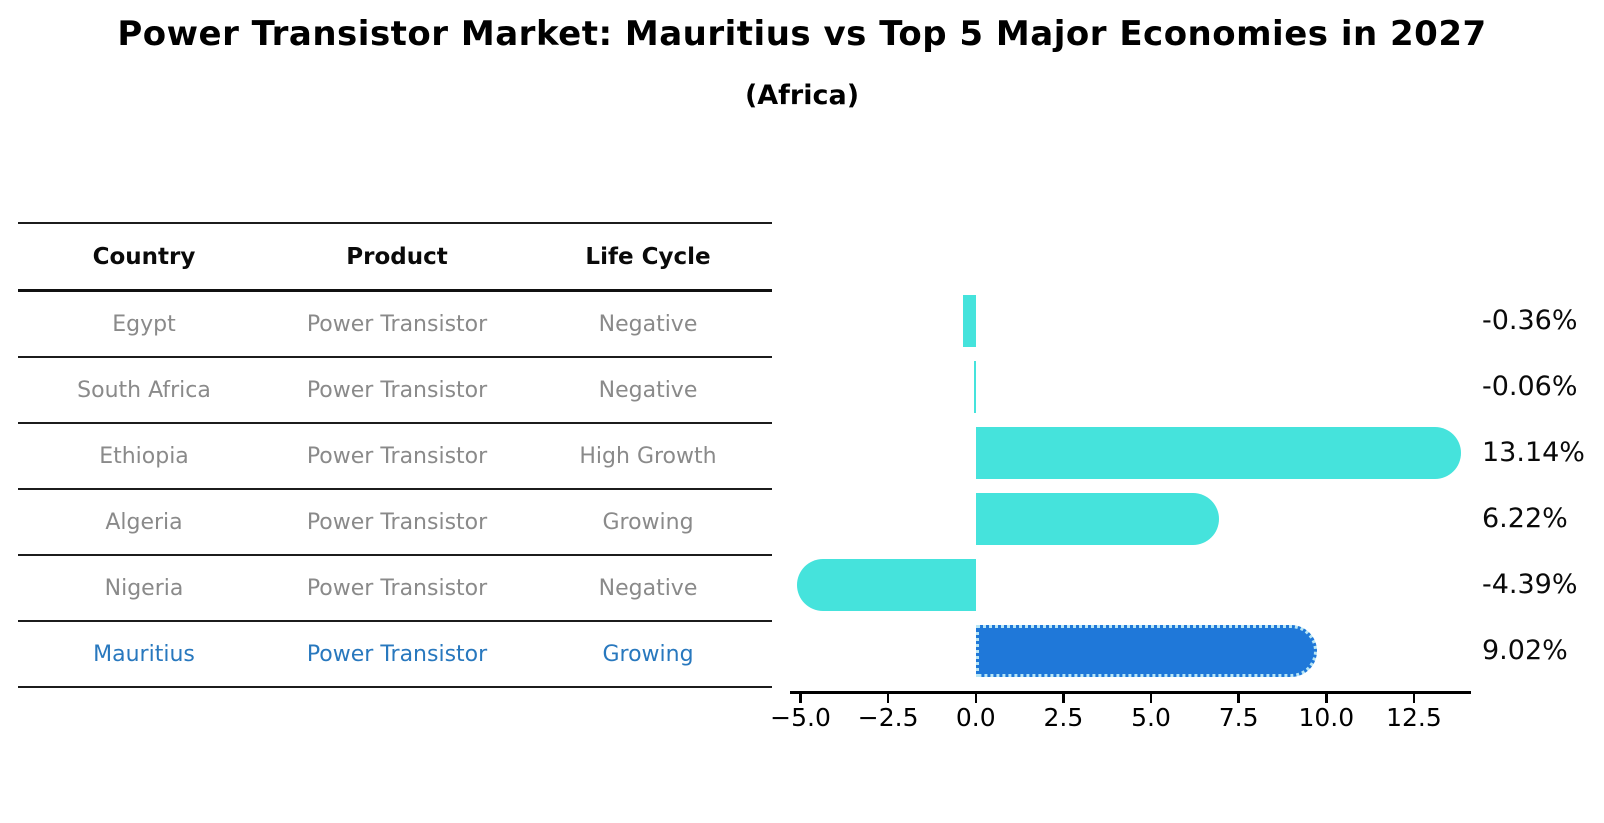 Image resolution: width=1604 pixels, height=823 pixels. Describe the element at coordinates (802, 95) in the screenshot. I see `page-subtitle: (Africa)` at that location.